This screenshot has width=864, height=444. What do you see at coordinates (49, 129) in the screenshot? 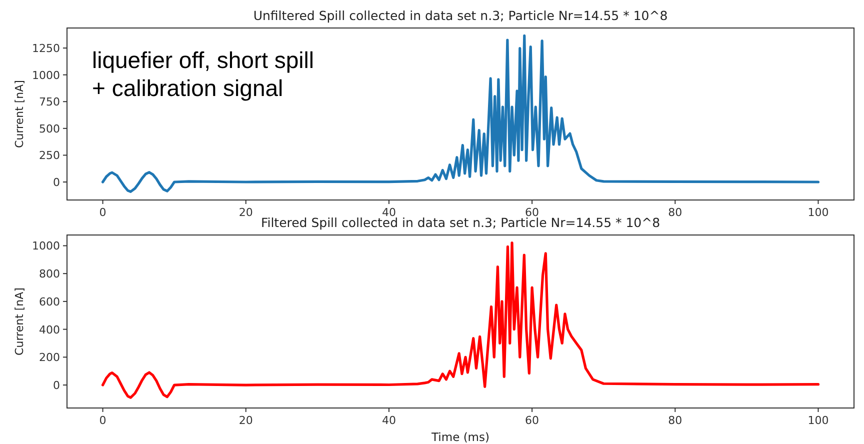
I see `y-tick-label: 500` at bounding box center [49, 129].